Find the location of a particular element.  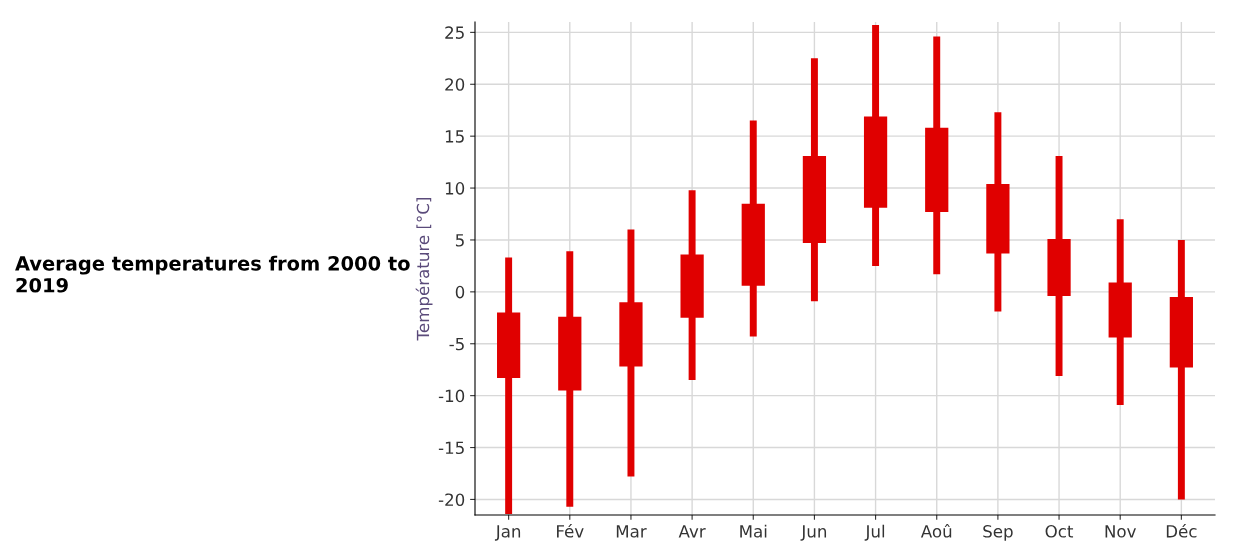

x-tick-label: Aoû is located at coordinates (936, 531).